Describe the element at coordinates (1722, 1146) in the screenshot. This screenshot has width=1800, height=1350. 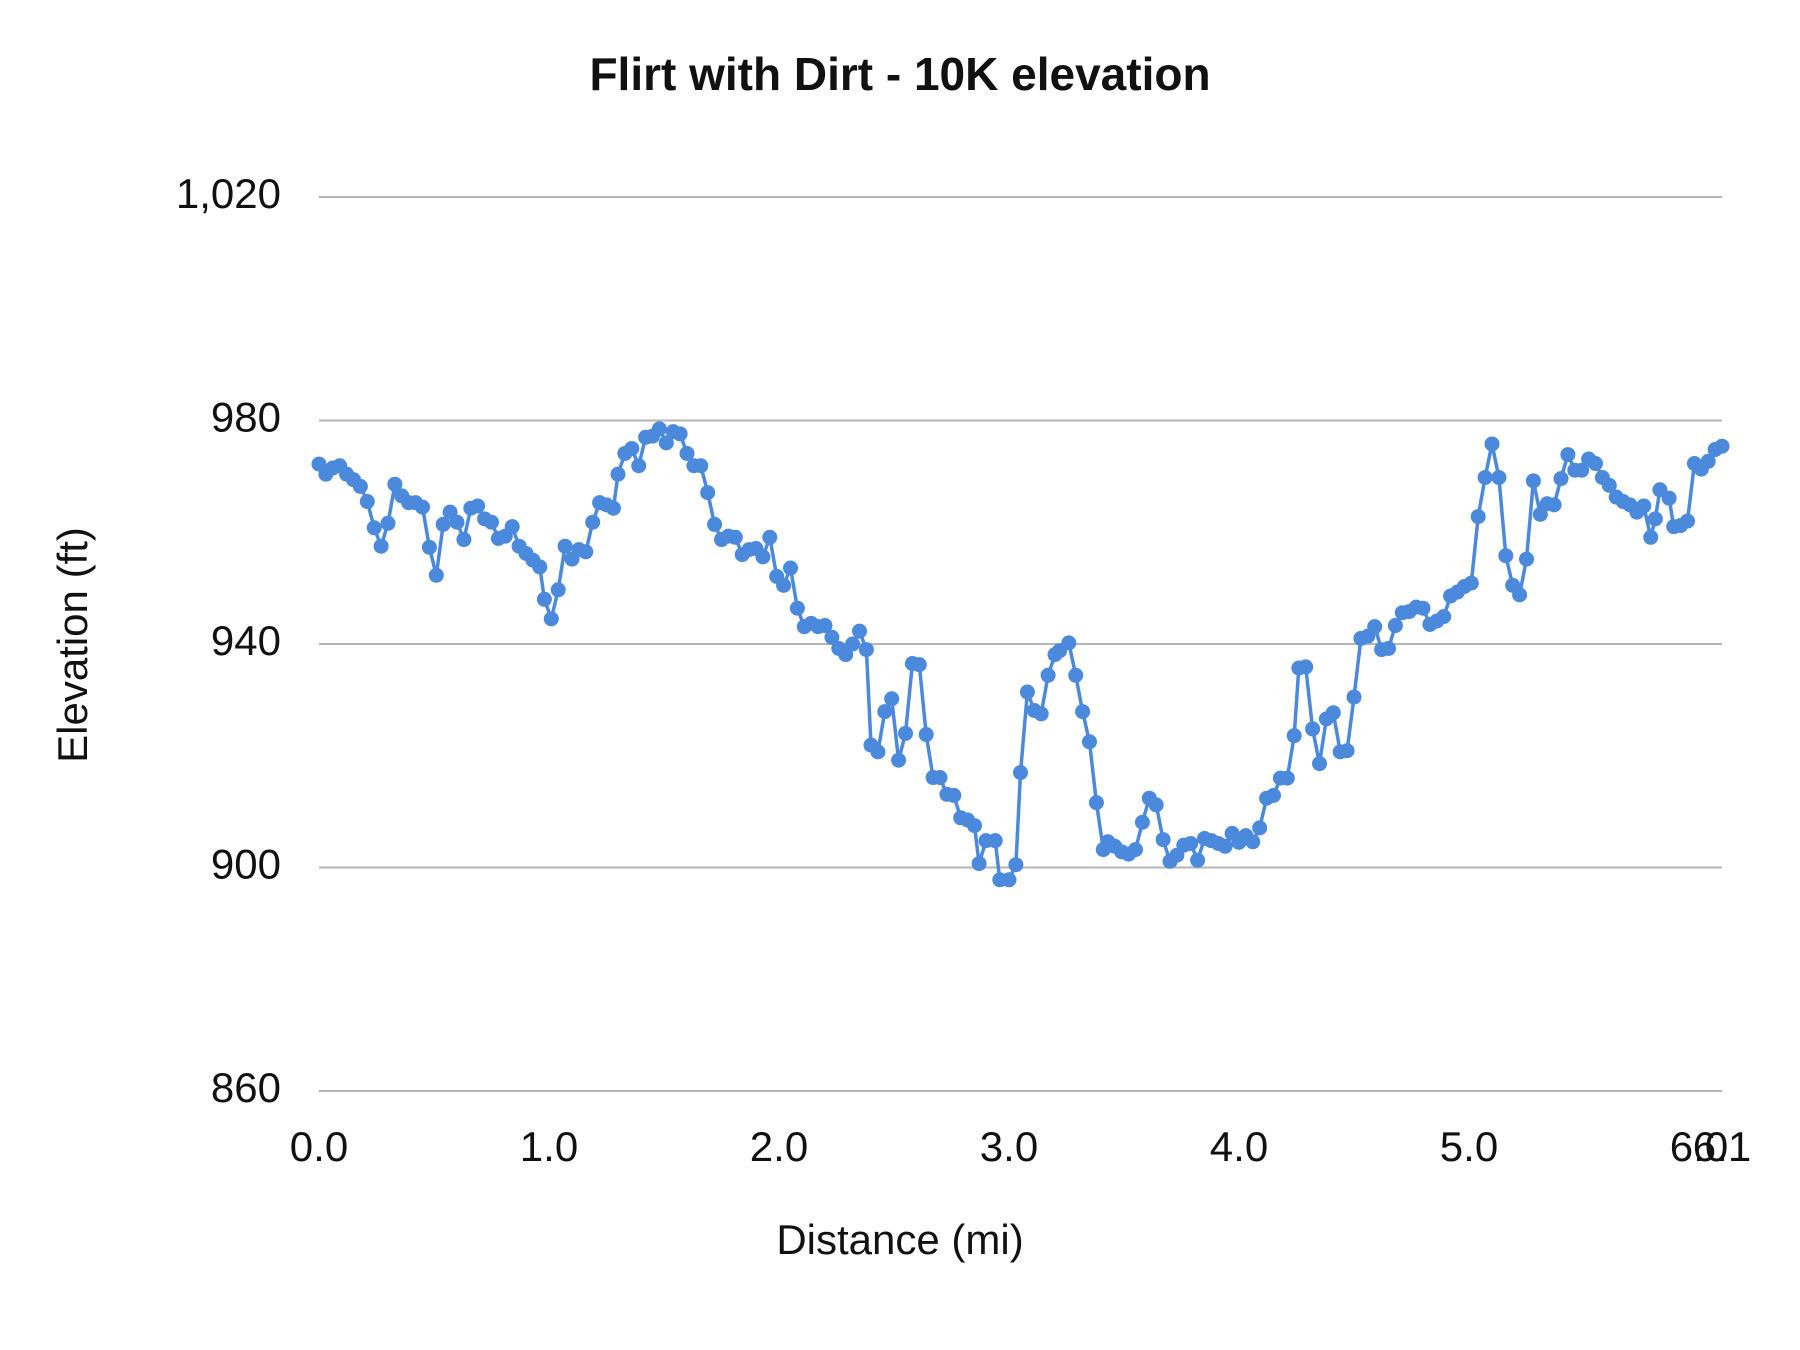
I see `x-tick-label: 6.1` at that location.